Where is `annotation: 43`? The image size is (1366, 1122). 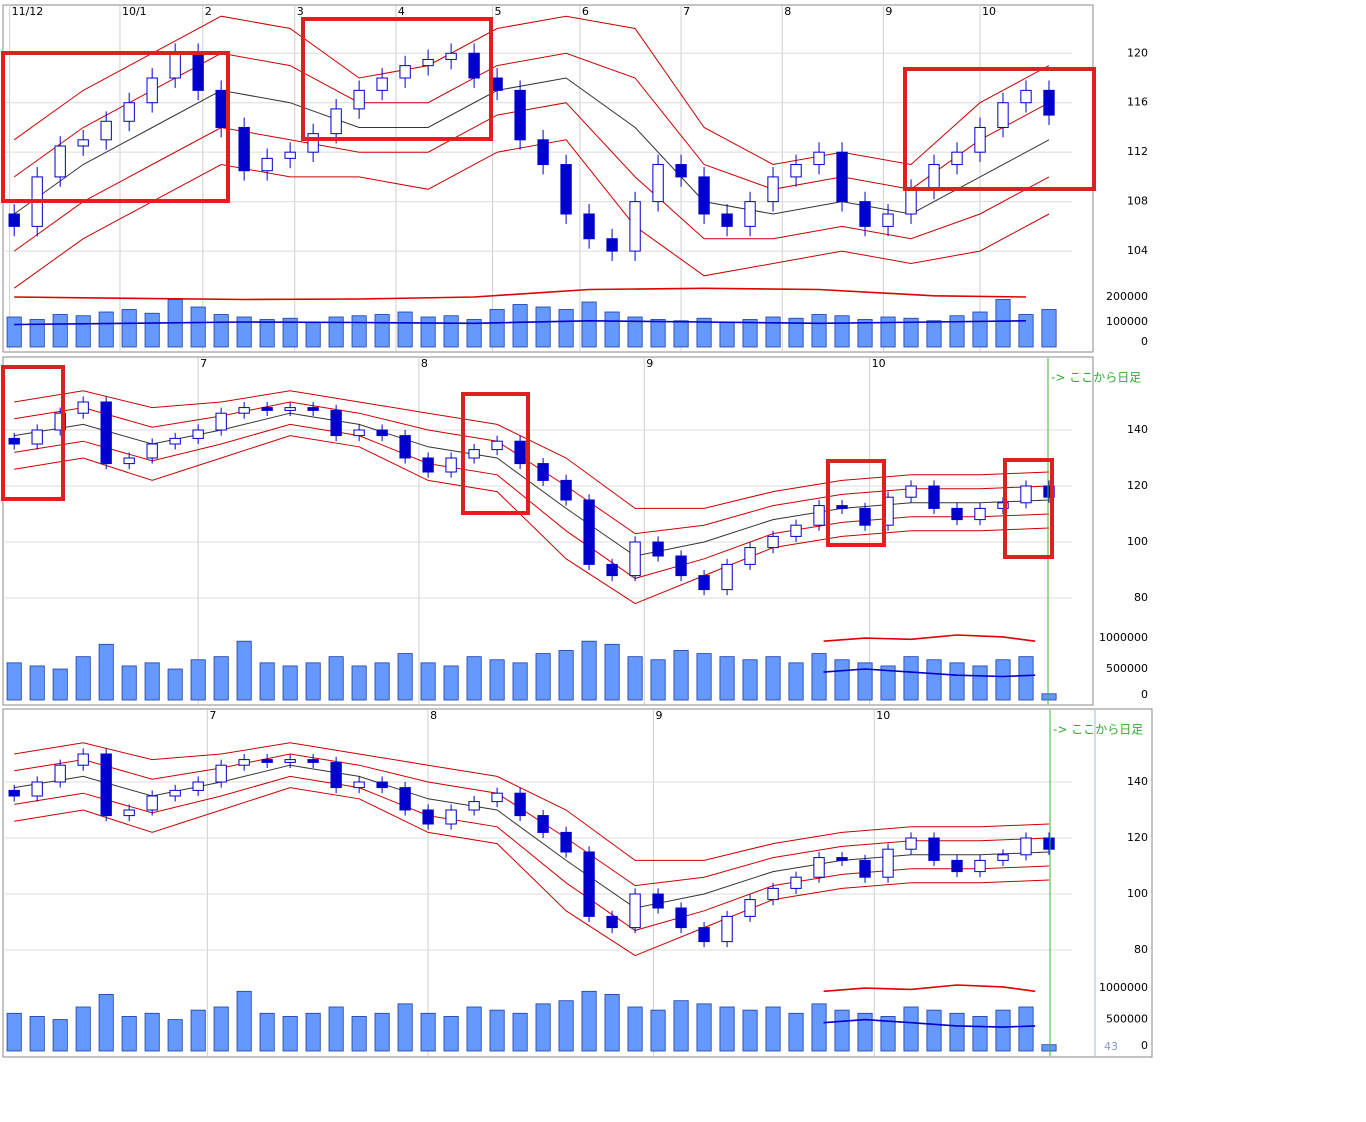 annotation: 43 is located at coordinates (1111, 1046).